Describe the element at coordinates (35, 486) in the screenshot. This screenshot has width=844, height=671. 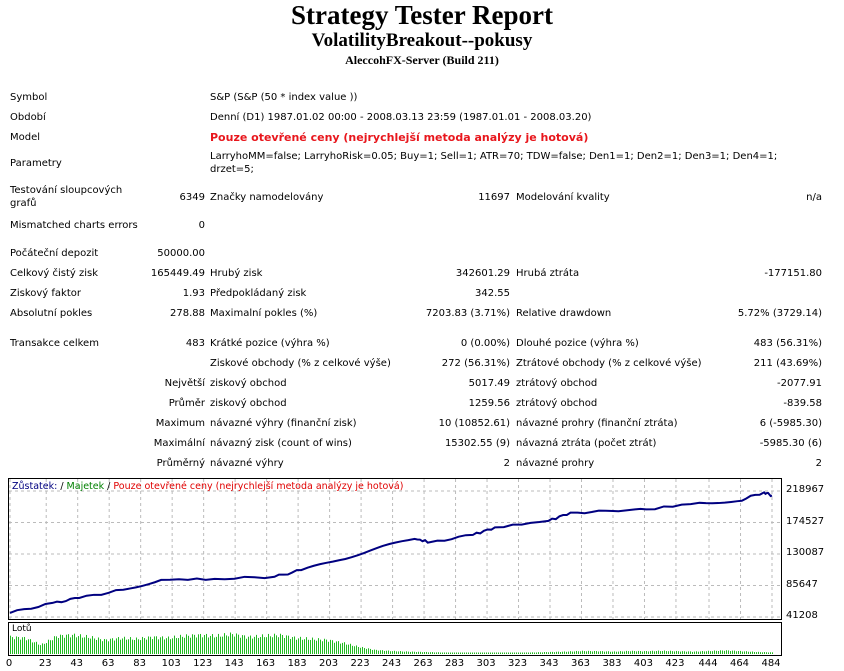
I see `legend-balance: Zůstatek:` at that location.